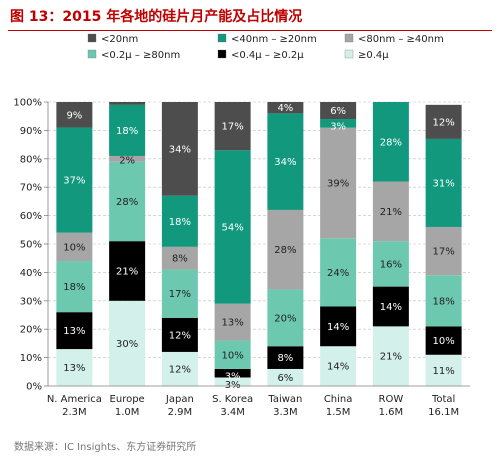 This screenshot has height=459, width=497. Describe the element at coordinates (232, 412) in the screenshot. I see `x-category-total: 3.4M` at that location.